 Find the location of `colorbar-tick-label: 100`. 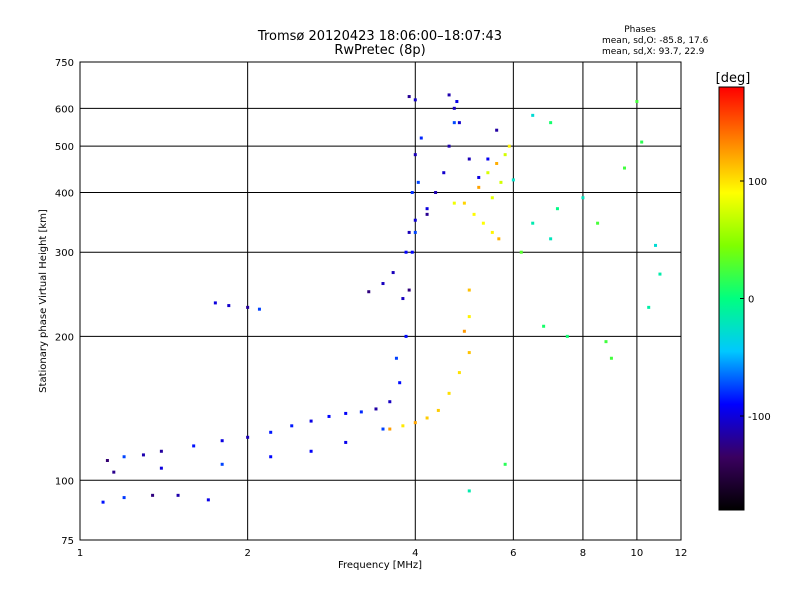

colorbar-tick-label: 100 is located at coordinates (757, 182).